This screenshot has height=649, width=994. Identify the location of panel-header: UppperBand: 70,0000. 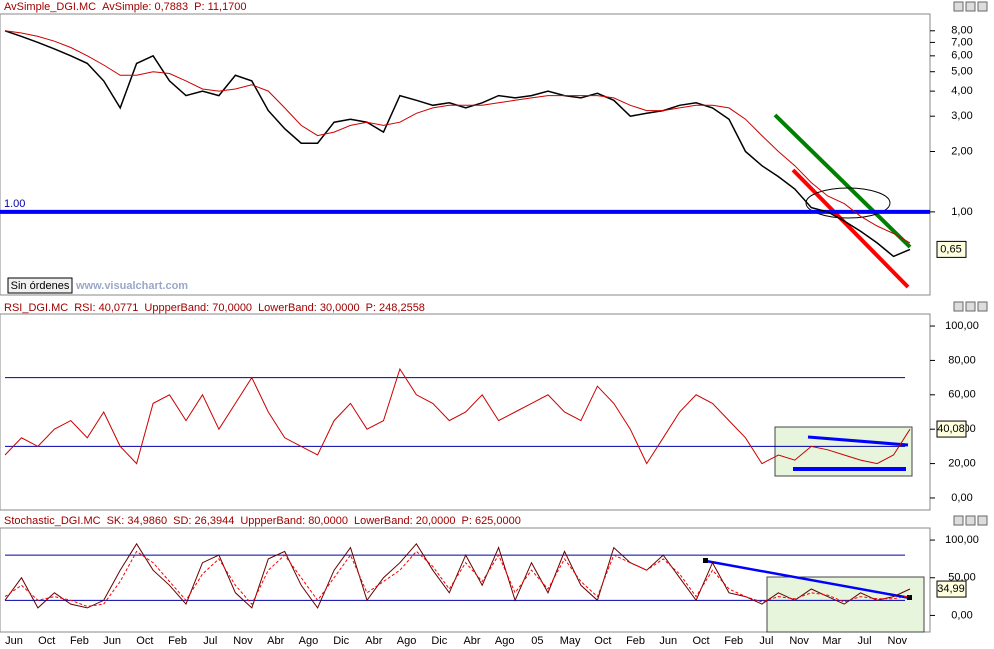
(198, 308).